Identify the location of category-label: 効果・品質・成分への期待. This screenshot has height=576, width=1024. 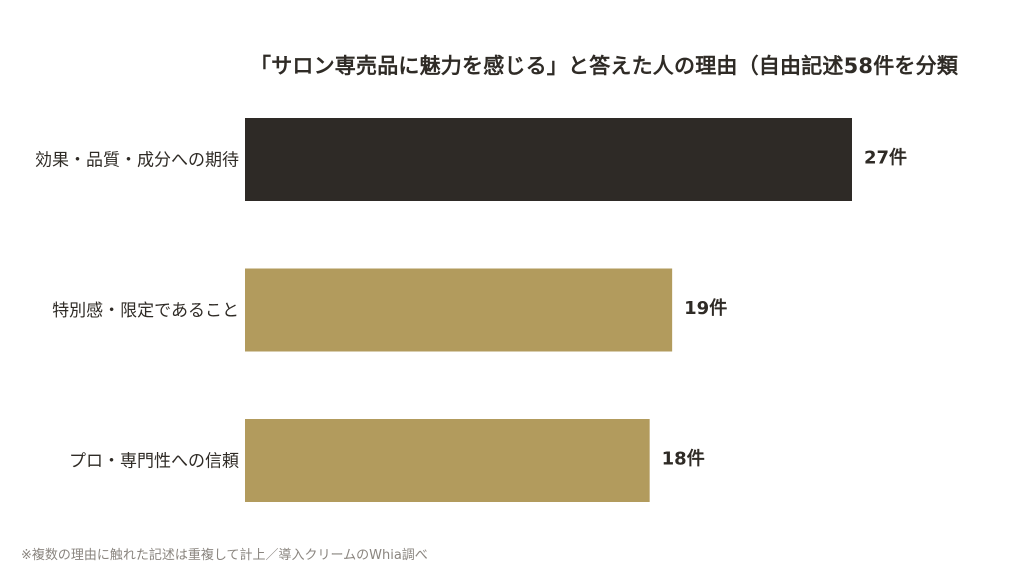
(137, 161).